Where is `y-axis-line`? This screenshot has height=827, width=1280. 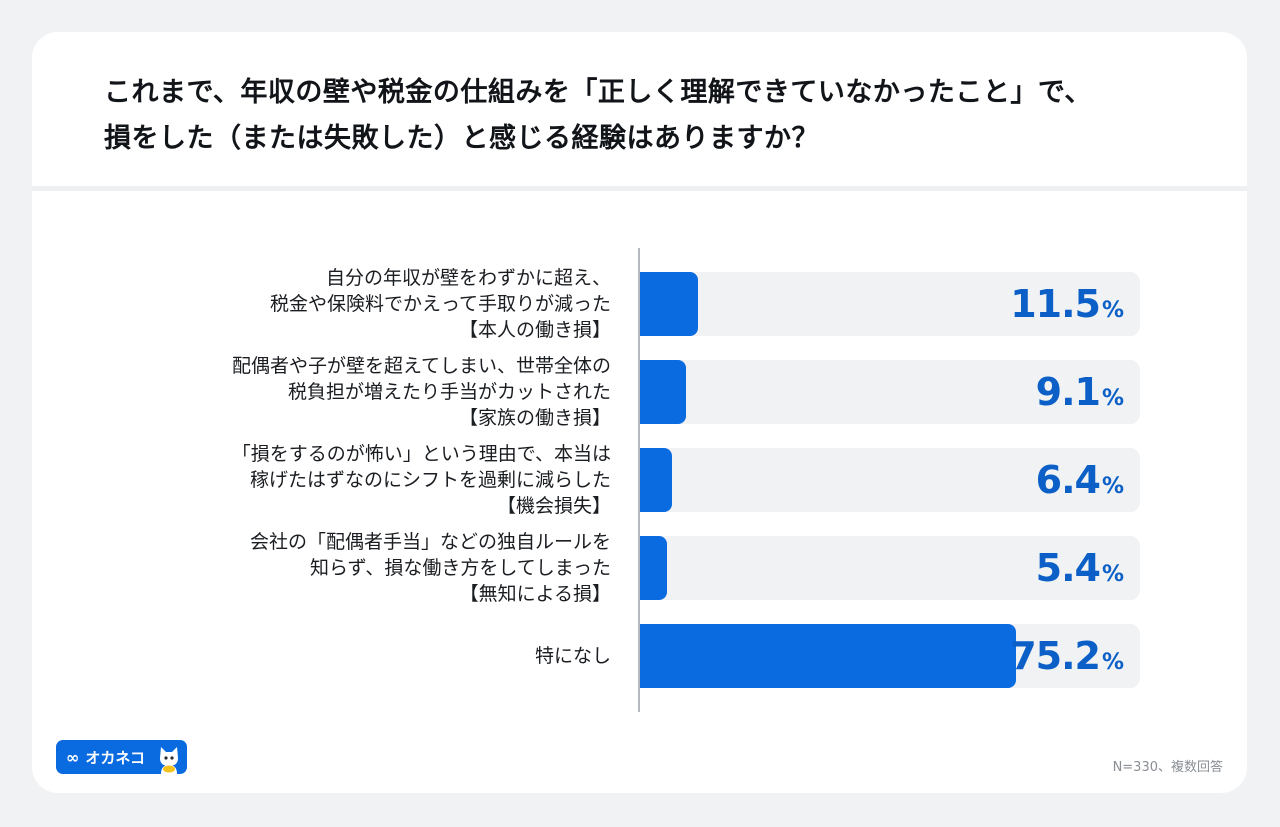
y-axis-line is located at coordinates (639, 480).